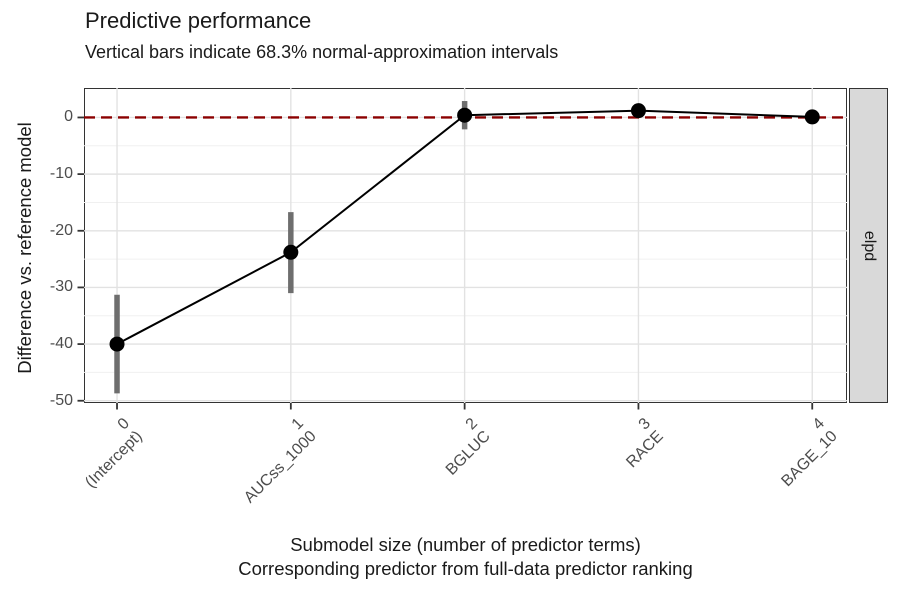 This screenshot has width=900, height=600. What do you see at coordinates (396, 447) in the screenshot?
I see `x-tick-label: 2 BGLUC` at bounding box center [396, 447].